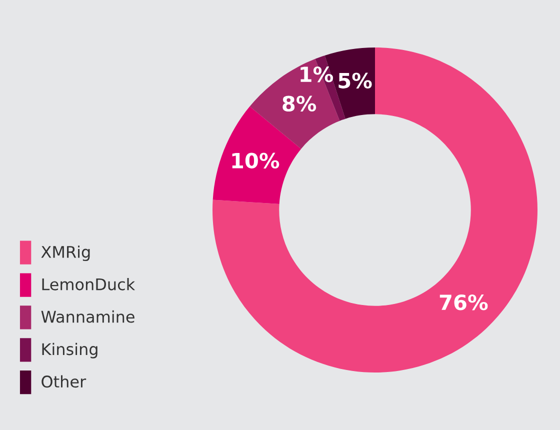 This screenshot has width=560, height=430. I want to click on legend-label: Wannamine, so click(87, 316).